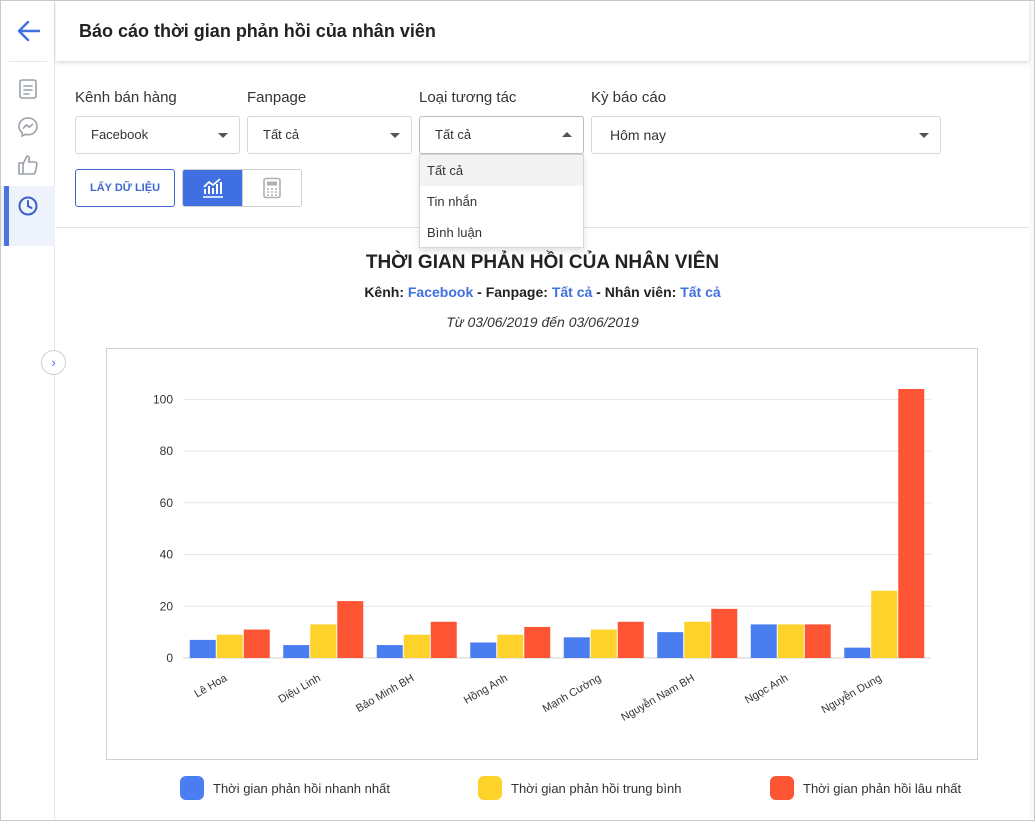 The image size is (1035, 821). What do you see at coordinates (851, 693) in the screenshot?
I see `x-tick-label: Nguyễn Dung` at bounding box center [851, 693].